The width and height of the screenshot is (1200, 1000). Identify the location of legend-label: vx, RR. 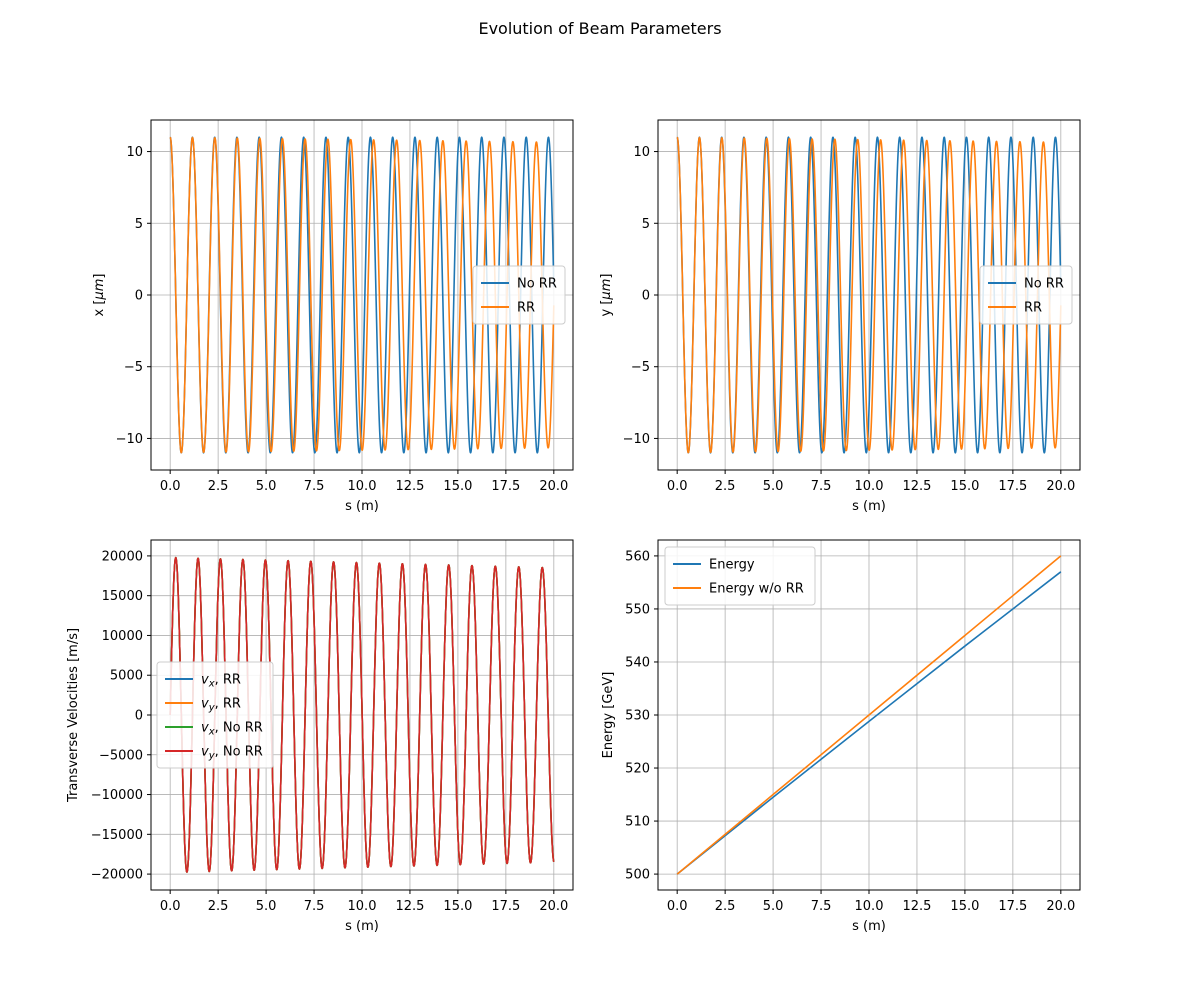
(221, 681).